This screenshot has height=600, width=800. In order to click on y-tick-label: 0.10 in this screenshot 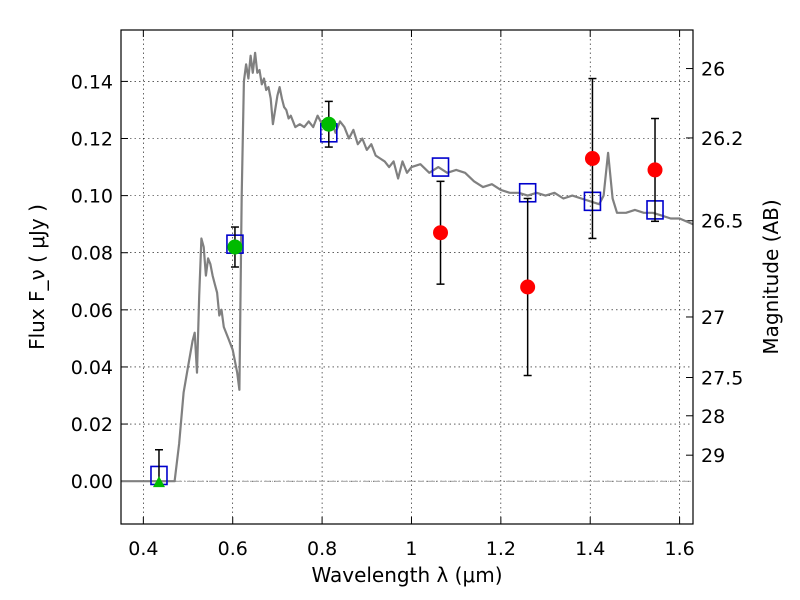, I will do `click(92, 197)`.